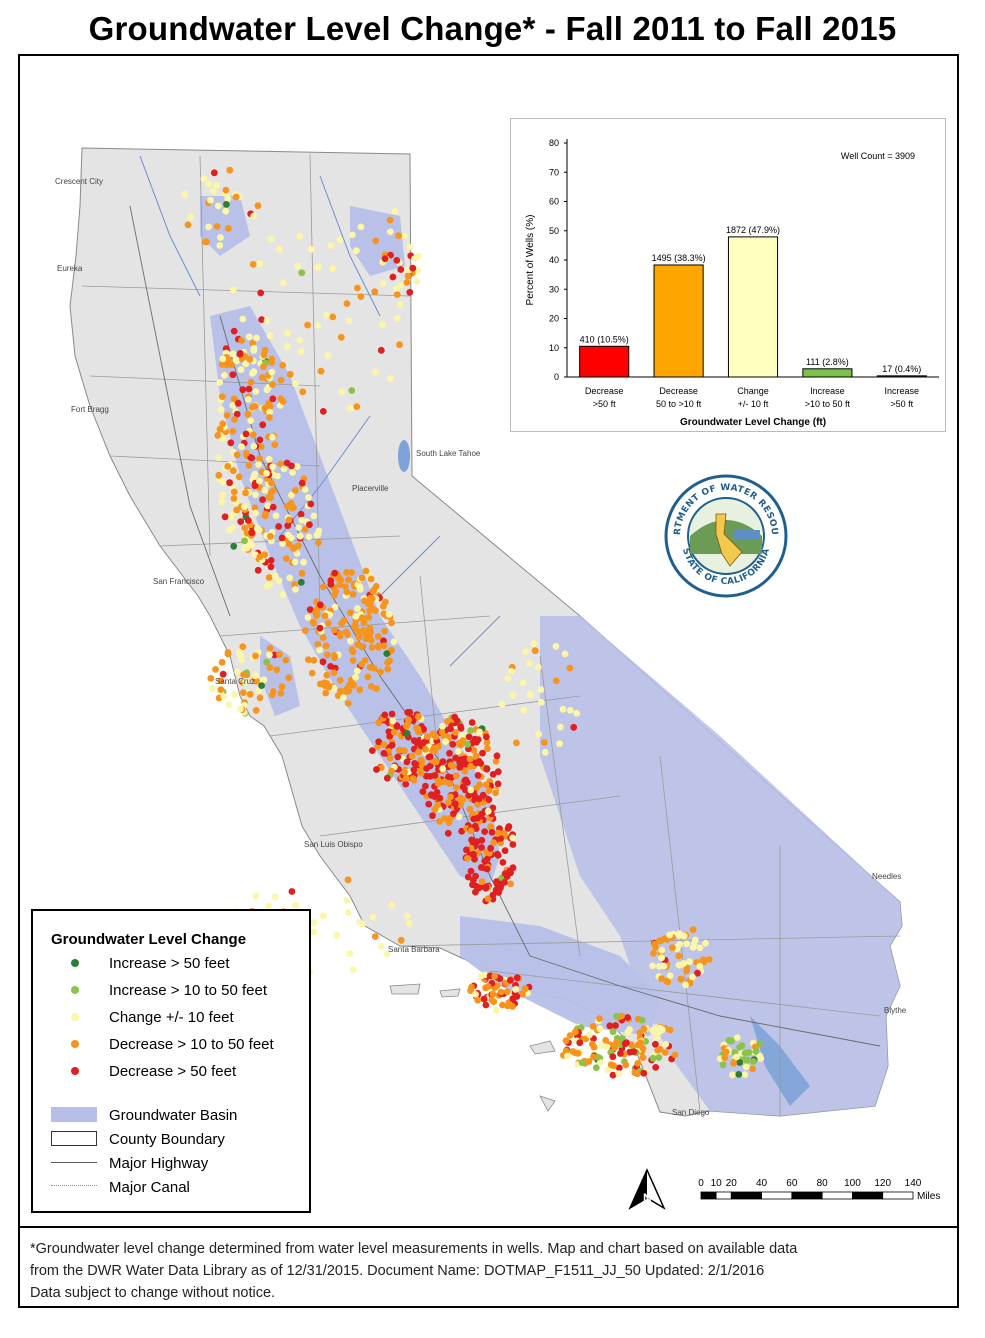 This screenshot has height=1338, width=985. What do you see at coordinates (75, 1044) in the screenshot?
I see `legend-dot` at bounding box center [75, 1044].